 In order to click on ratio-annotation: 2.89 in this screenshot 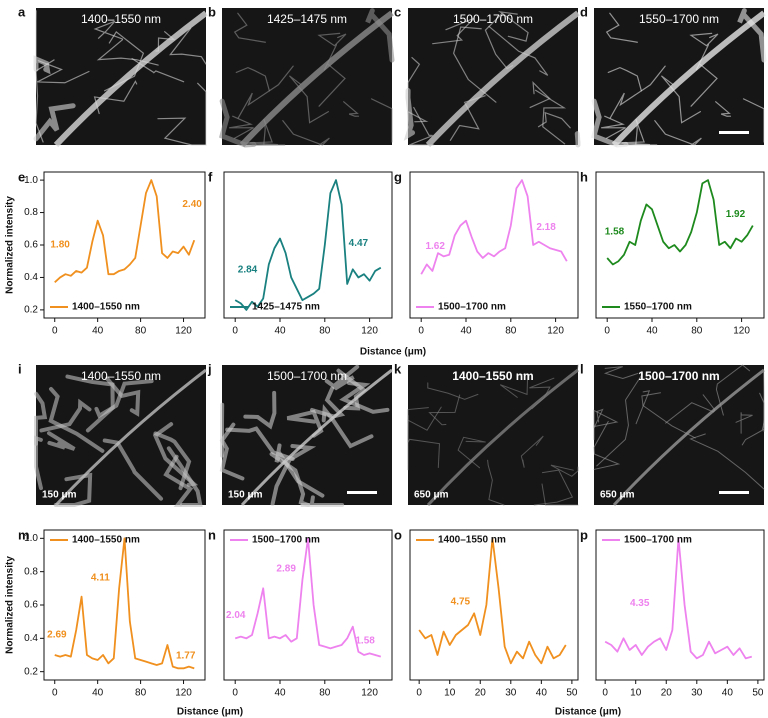, I will do `click(286, 569)`.